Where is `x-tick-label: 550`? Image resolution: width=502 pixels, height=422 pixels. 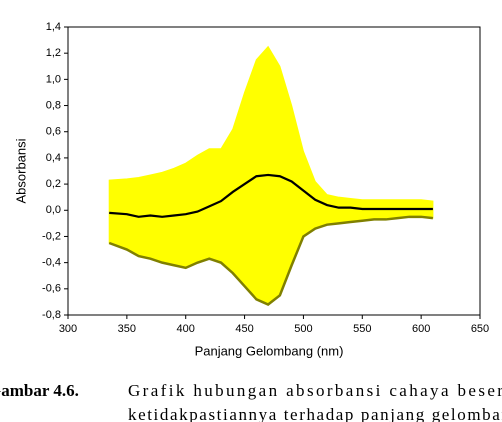 x-tick-label: 550 is located at coordinates (362, 329).